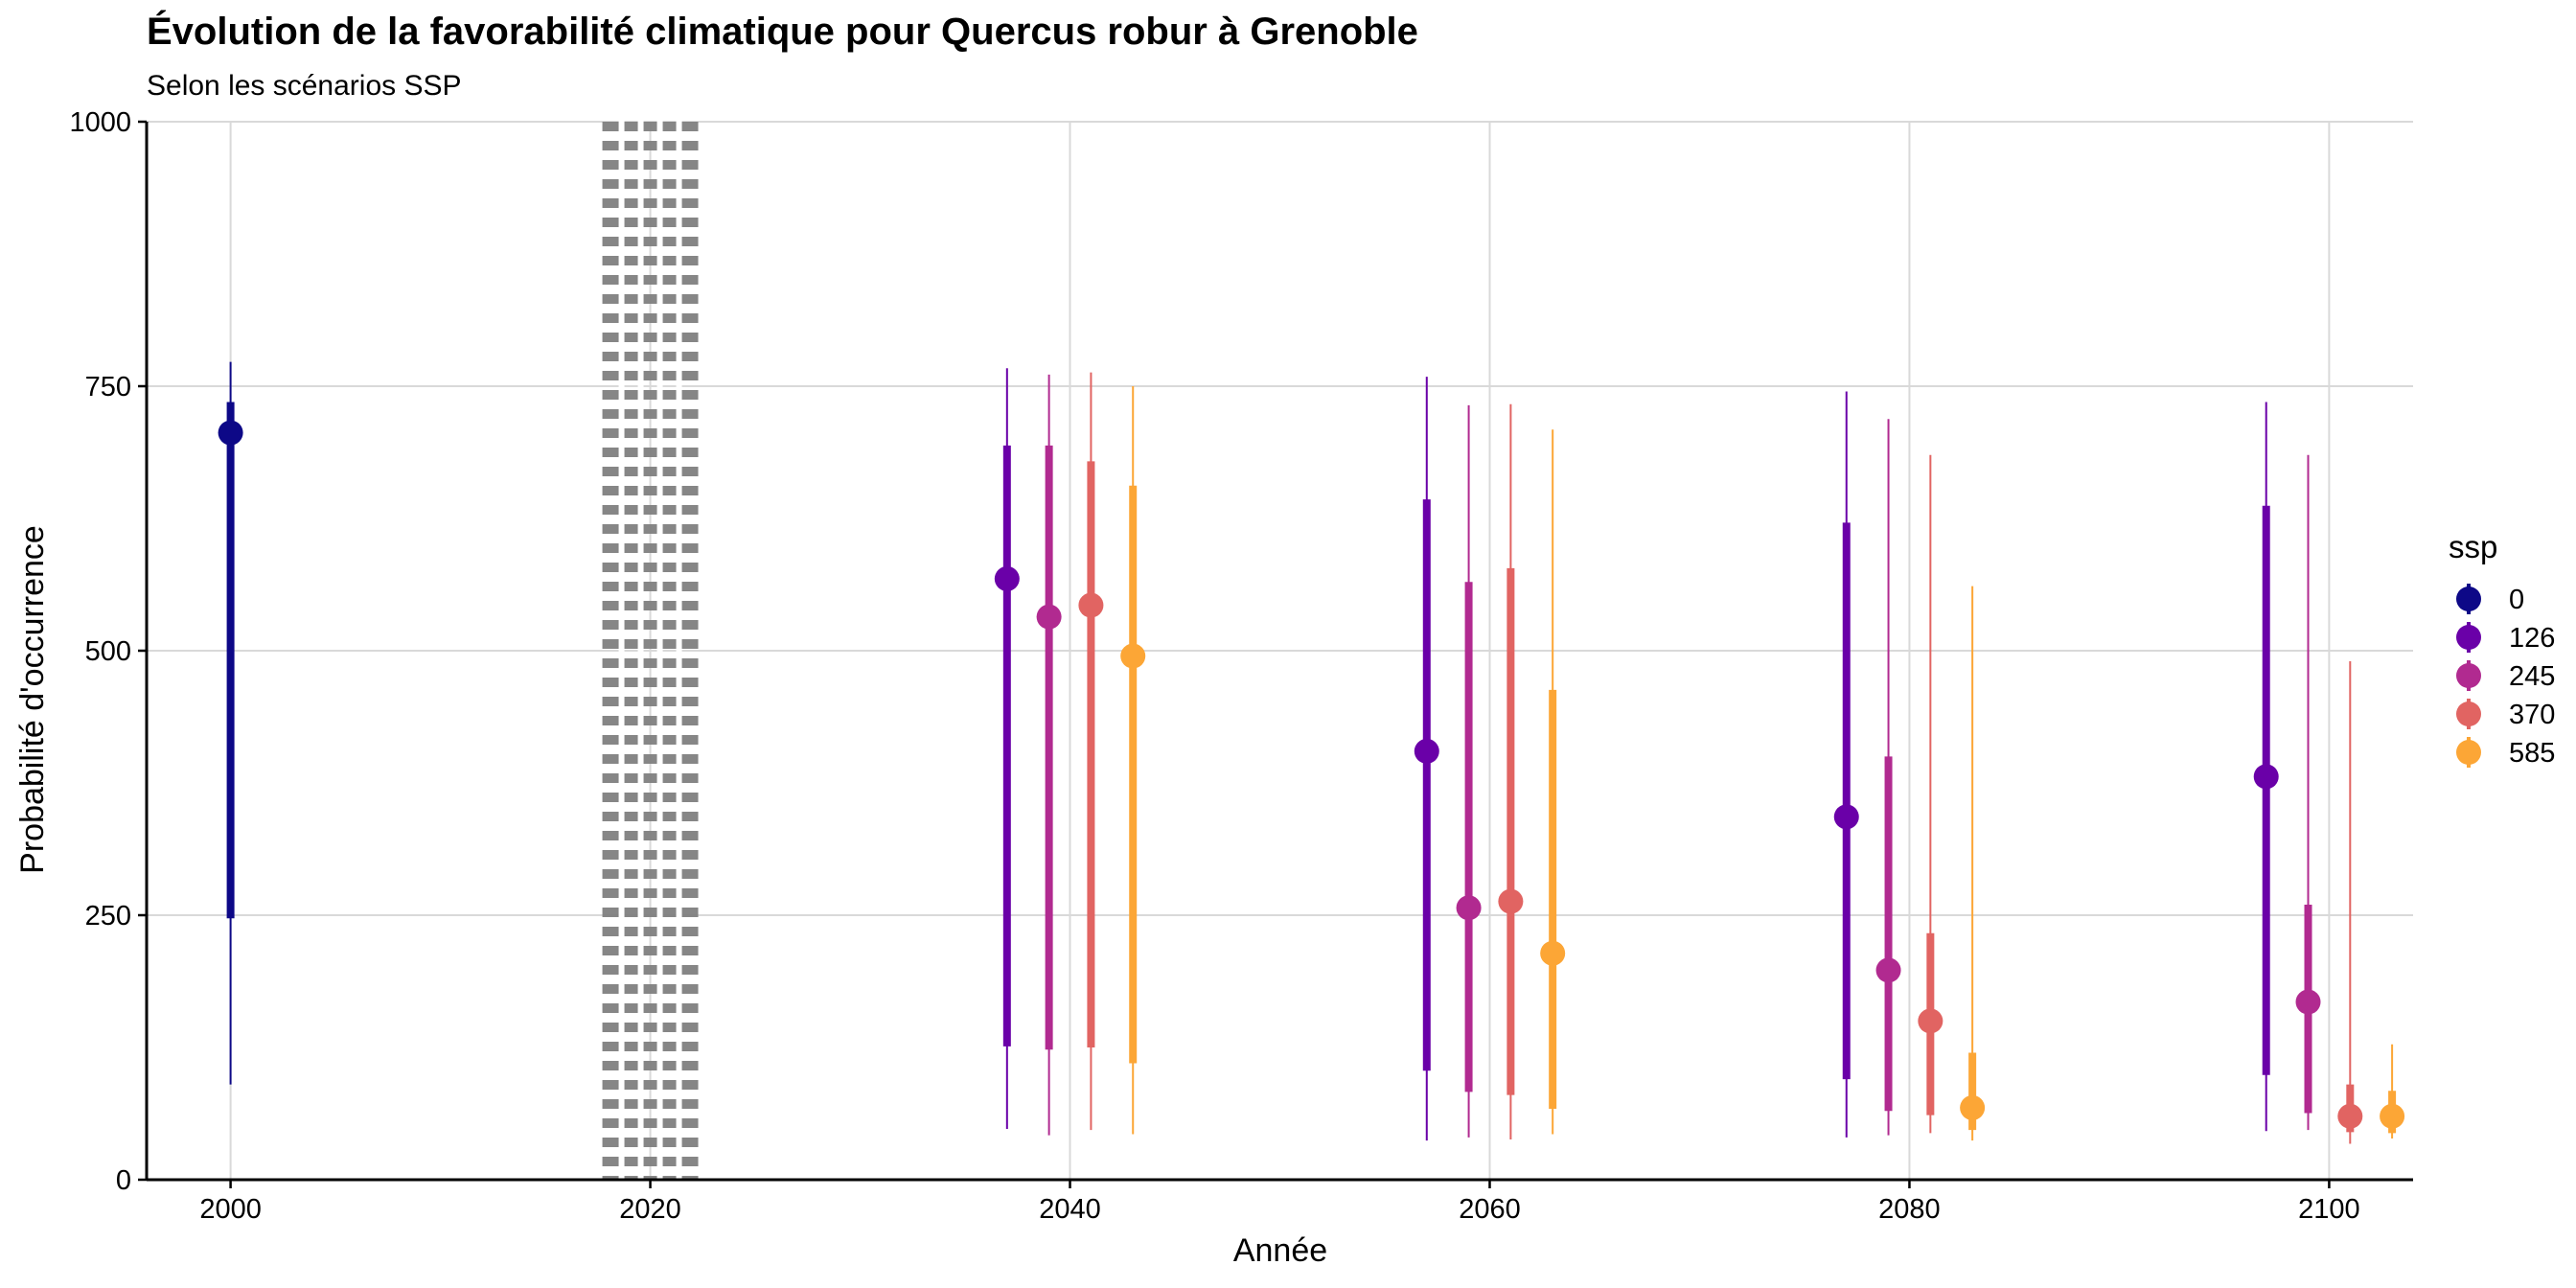 The height and width of the screenshot is (1288, 2576). What do you see at coordinates (1133, 760) in the screenshot?
I see `series-585-pointrange-2040` at bounding box center [1133, 760].